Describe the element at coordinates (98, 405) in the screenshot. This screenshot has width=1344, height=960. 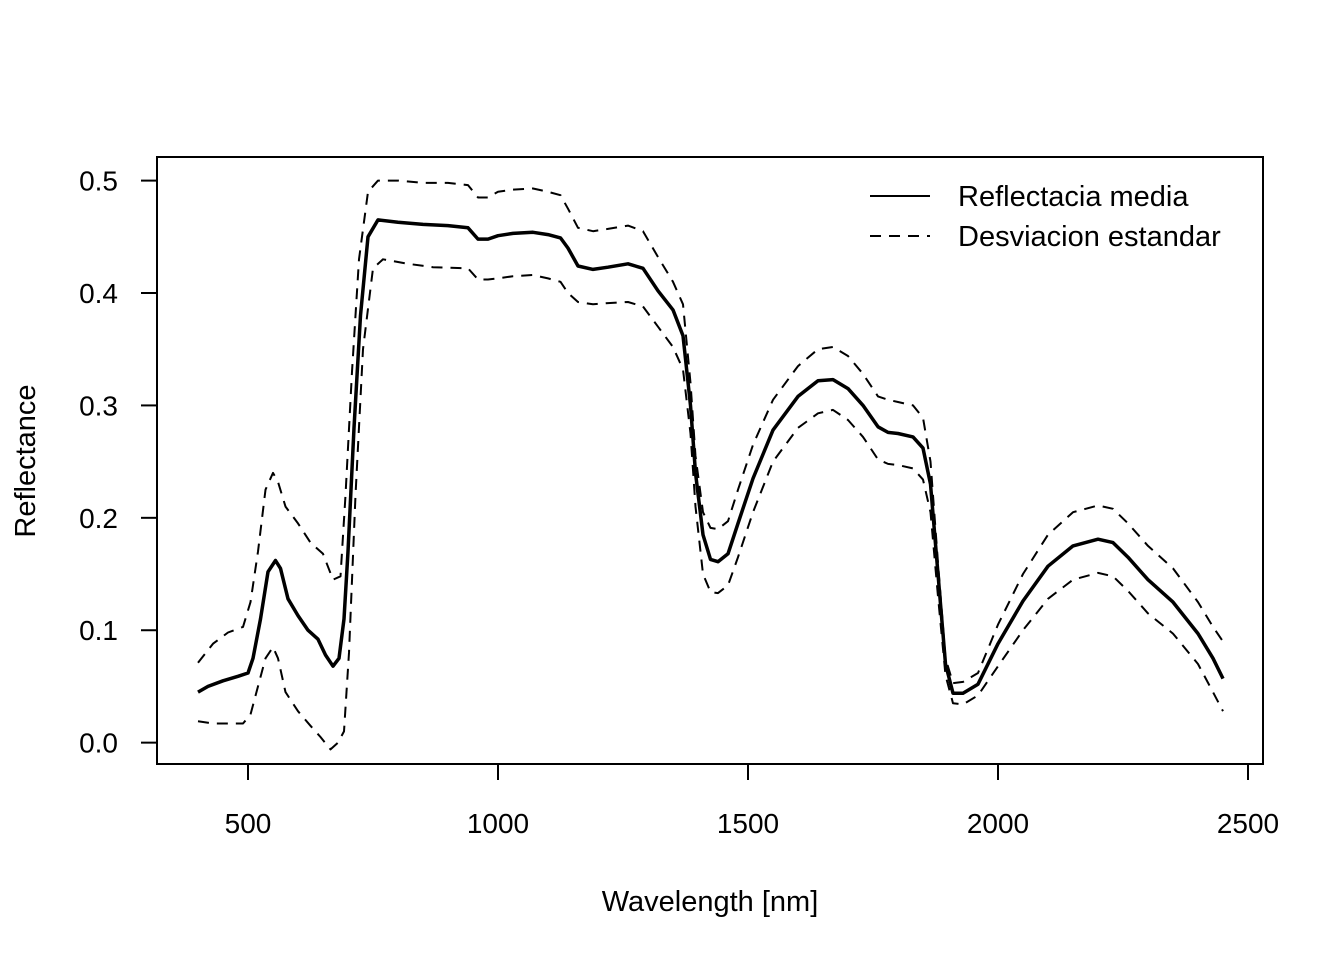
I see `y-tick-label: 0.3` at that location.